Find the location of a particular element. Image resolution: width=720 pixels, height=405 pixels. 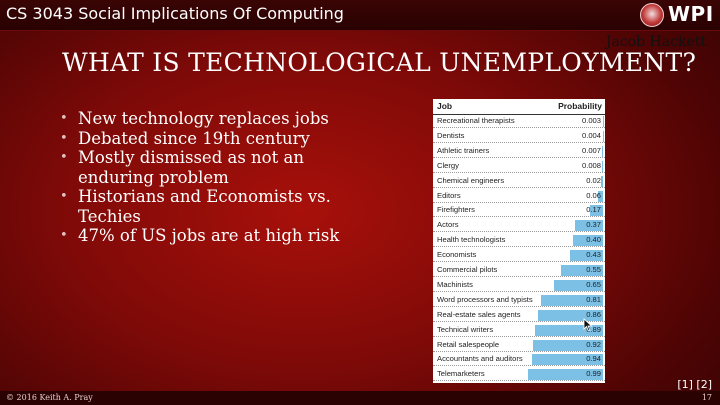

bullet-item: • 47% of US jobs are at high risk is located at coordinates (200, 235).